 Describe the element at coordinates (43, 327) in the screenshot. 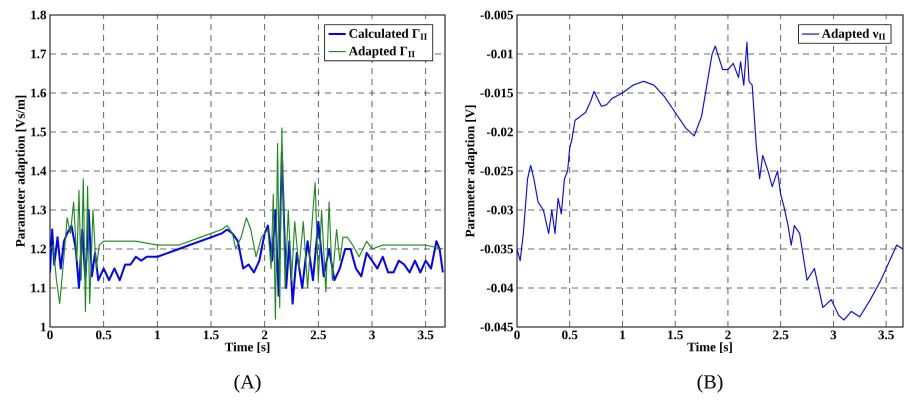

I see `y-tick-label: 1` at that location.